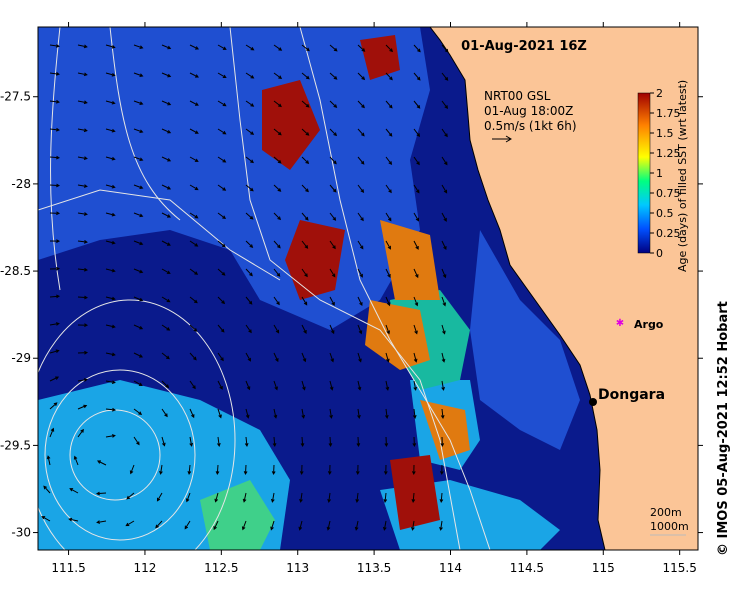 Image resolution: width=739 pixels, height=592 pixels. Describe the element at coordinates (374, 568) in the screenshot. I see `x-tick-label: 113.5` at that location.